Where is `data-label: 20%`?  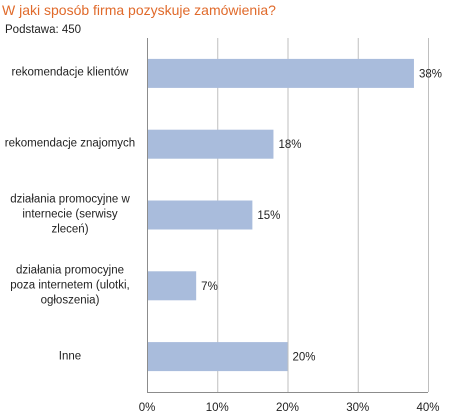 data-label: 20% is located at coordinates (304, 358).